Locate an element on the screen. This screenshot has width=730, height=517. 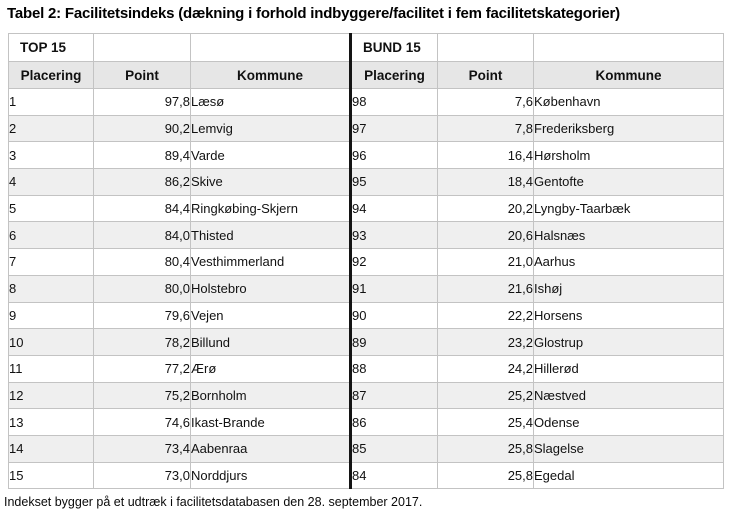
point-cell: 77,2 is located at coordinates (142, 368).